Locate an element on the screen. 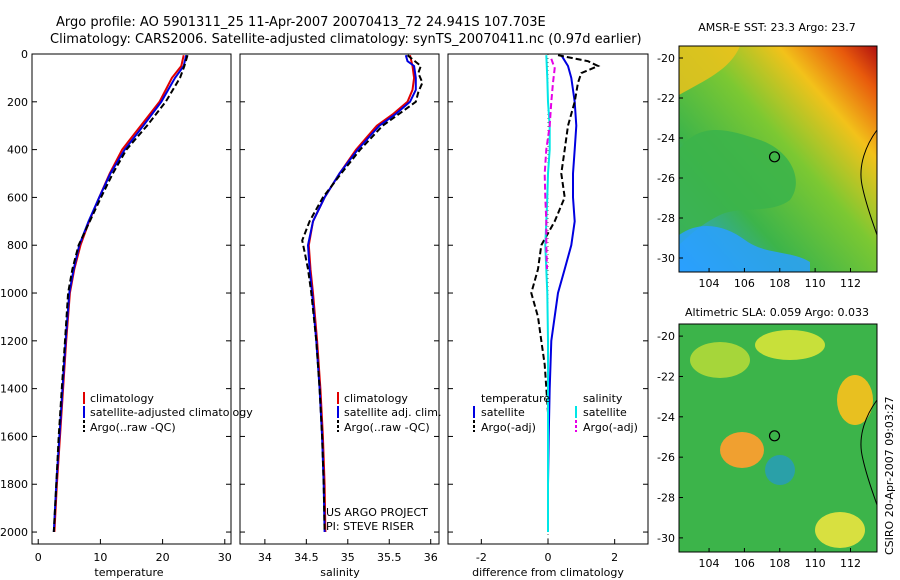 The image size is (900, 580). sst-blue-region is located at coordinates (744, 248).